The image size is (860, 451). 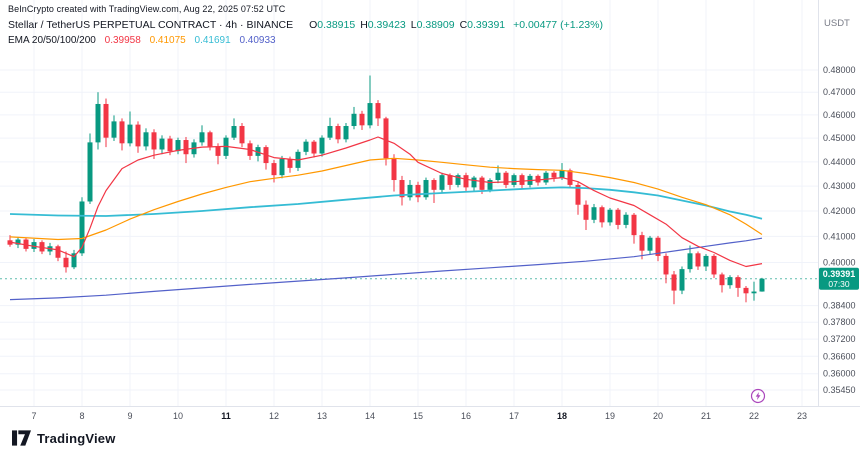 What do you see at coordinates (839, 92) in the screenshot?
I see `price-axis-label: 0.47000` at bounding box center [839, 92].